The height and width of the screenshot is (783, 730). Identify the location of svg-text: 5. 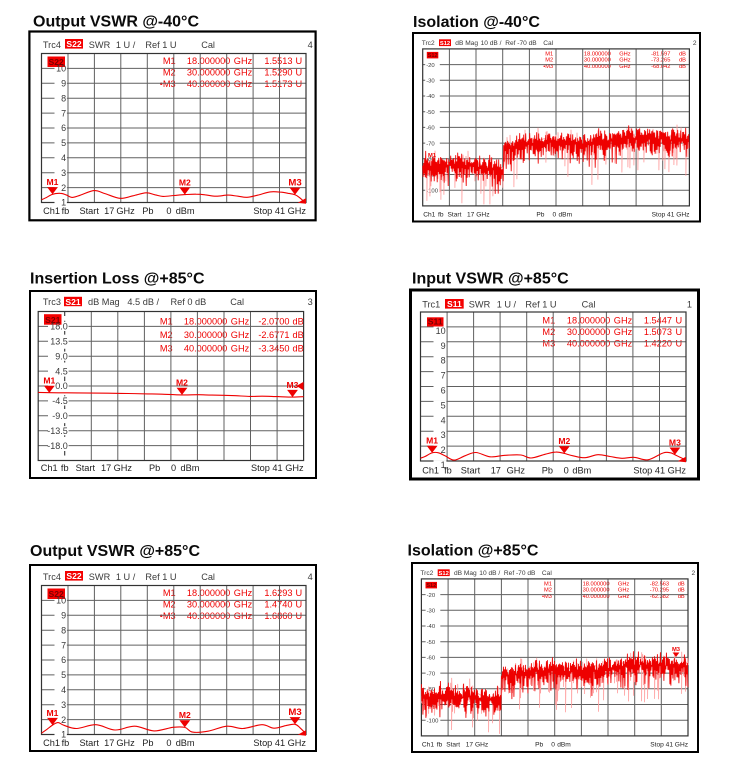
(63, 143).